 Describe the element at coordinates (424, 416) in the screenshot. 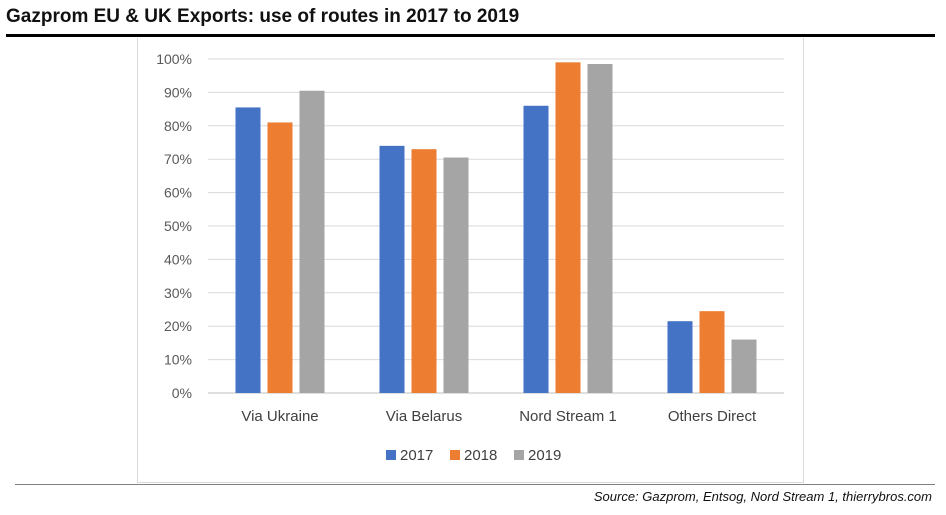

I see `x-tick-label: Via Belarus` at that location.